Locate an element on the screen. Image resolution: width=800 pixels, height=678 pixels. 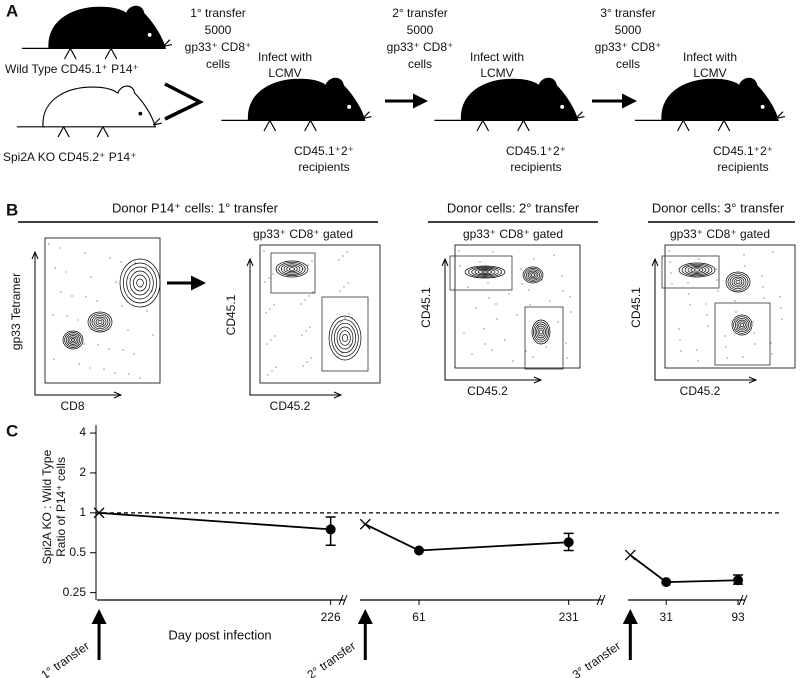
merge-arrow is located at coordinates (184, 101).